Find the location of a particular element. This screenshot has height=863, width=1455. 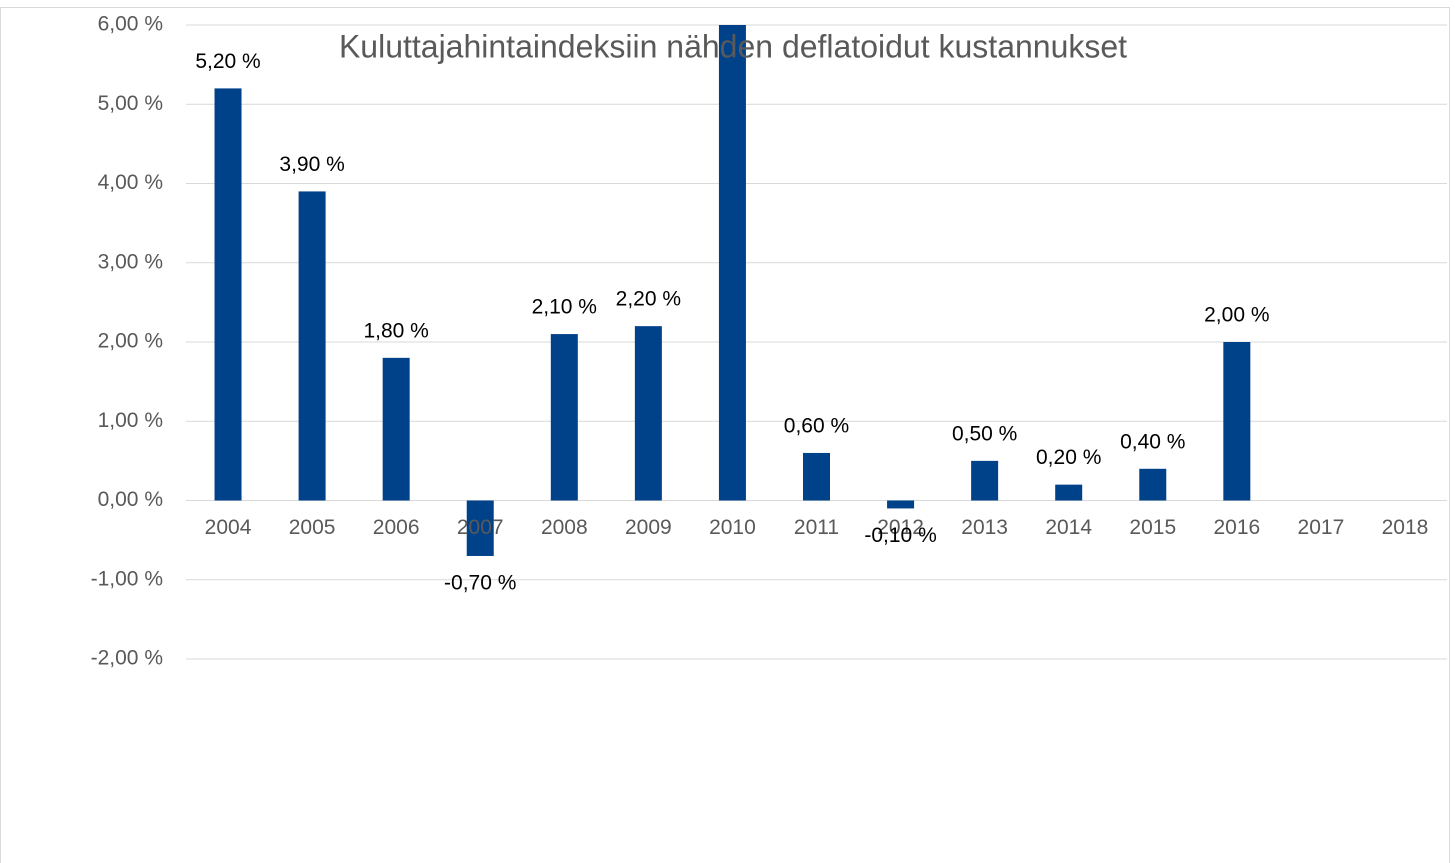

x-tick-label: 2013 is located at coordinates (984, 527).